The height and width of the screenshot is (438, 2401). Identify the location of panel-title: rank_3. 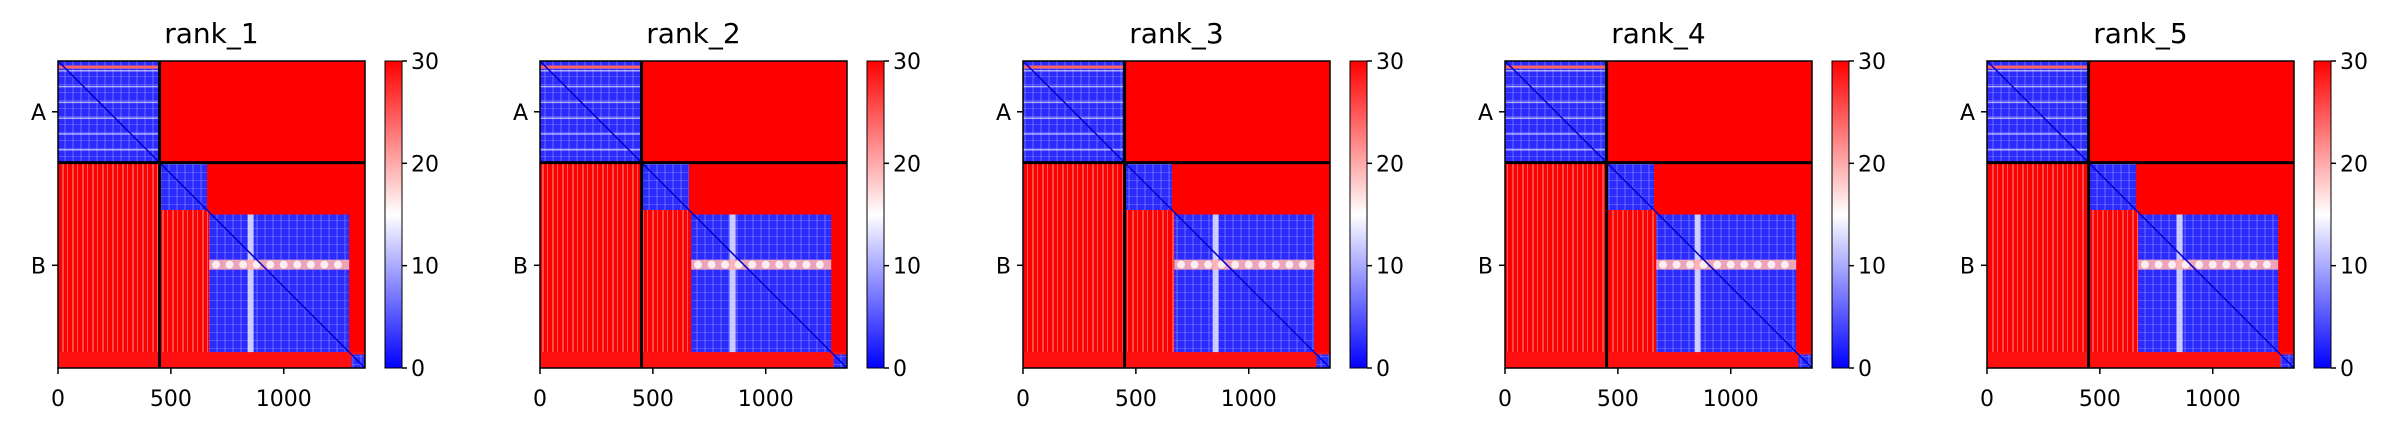
(1176, 33).